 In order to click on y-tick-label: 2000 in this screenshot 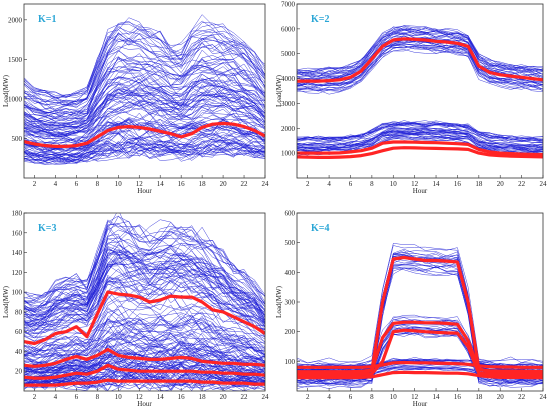, I will do `click(288, 129)`.